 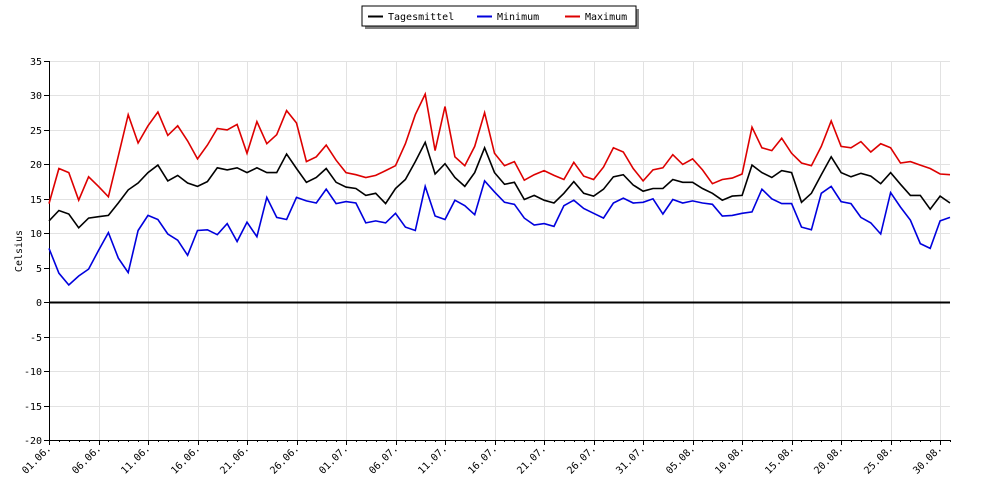 What do you see at coordinates (33, 441) in the screenshot?
I see `y-tick-label: -20` at bounding box center [33, 441].